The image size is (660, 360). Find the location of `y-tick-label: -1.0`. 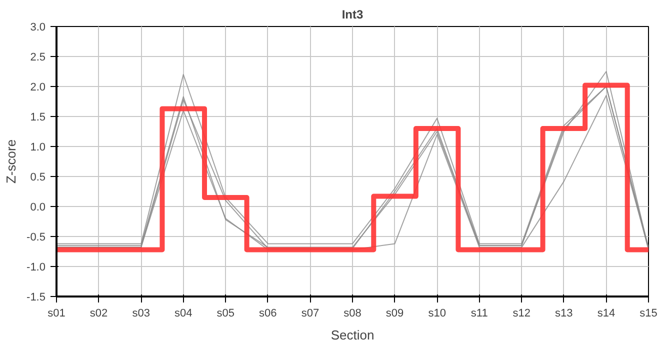

y-tick-label: -1.0 is located at coordinates (36, 268).